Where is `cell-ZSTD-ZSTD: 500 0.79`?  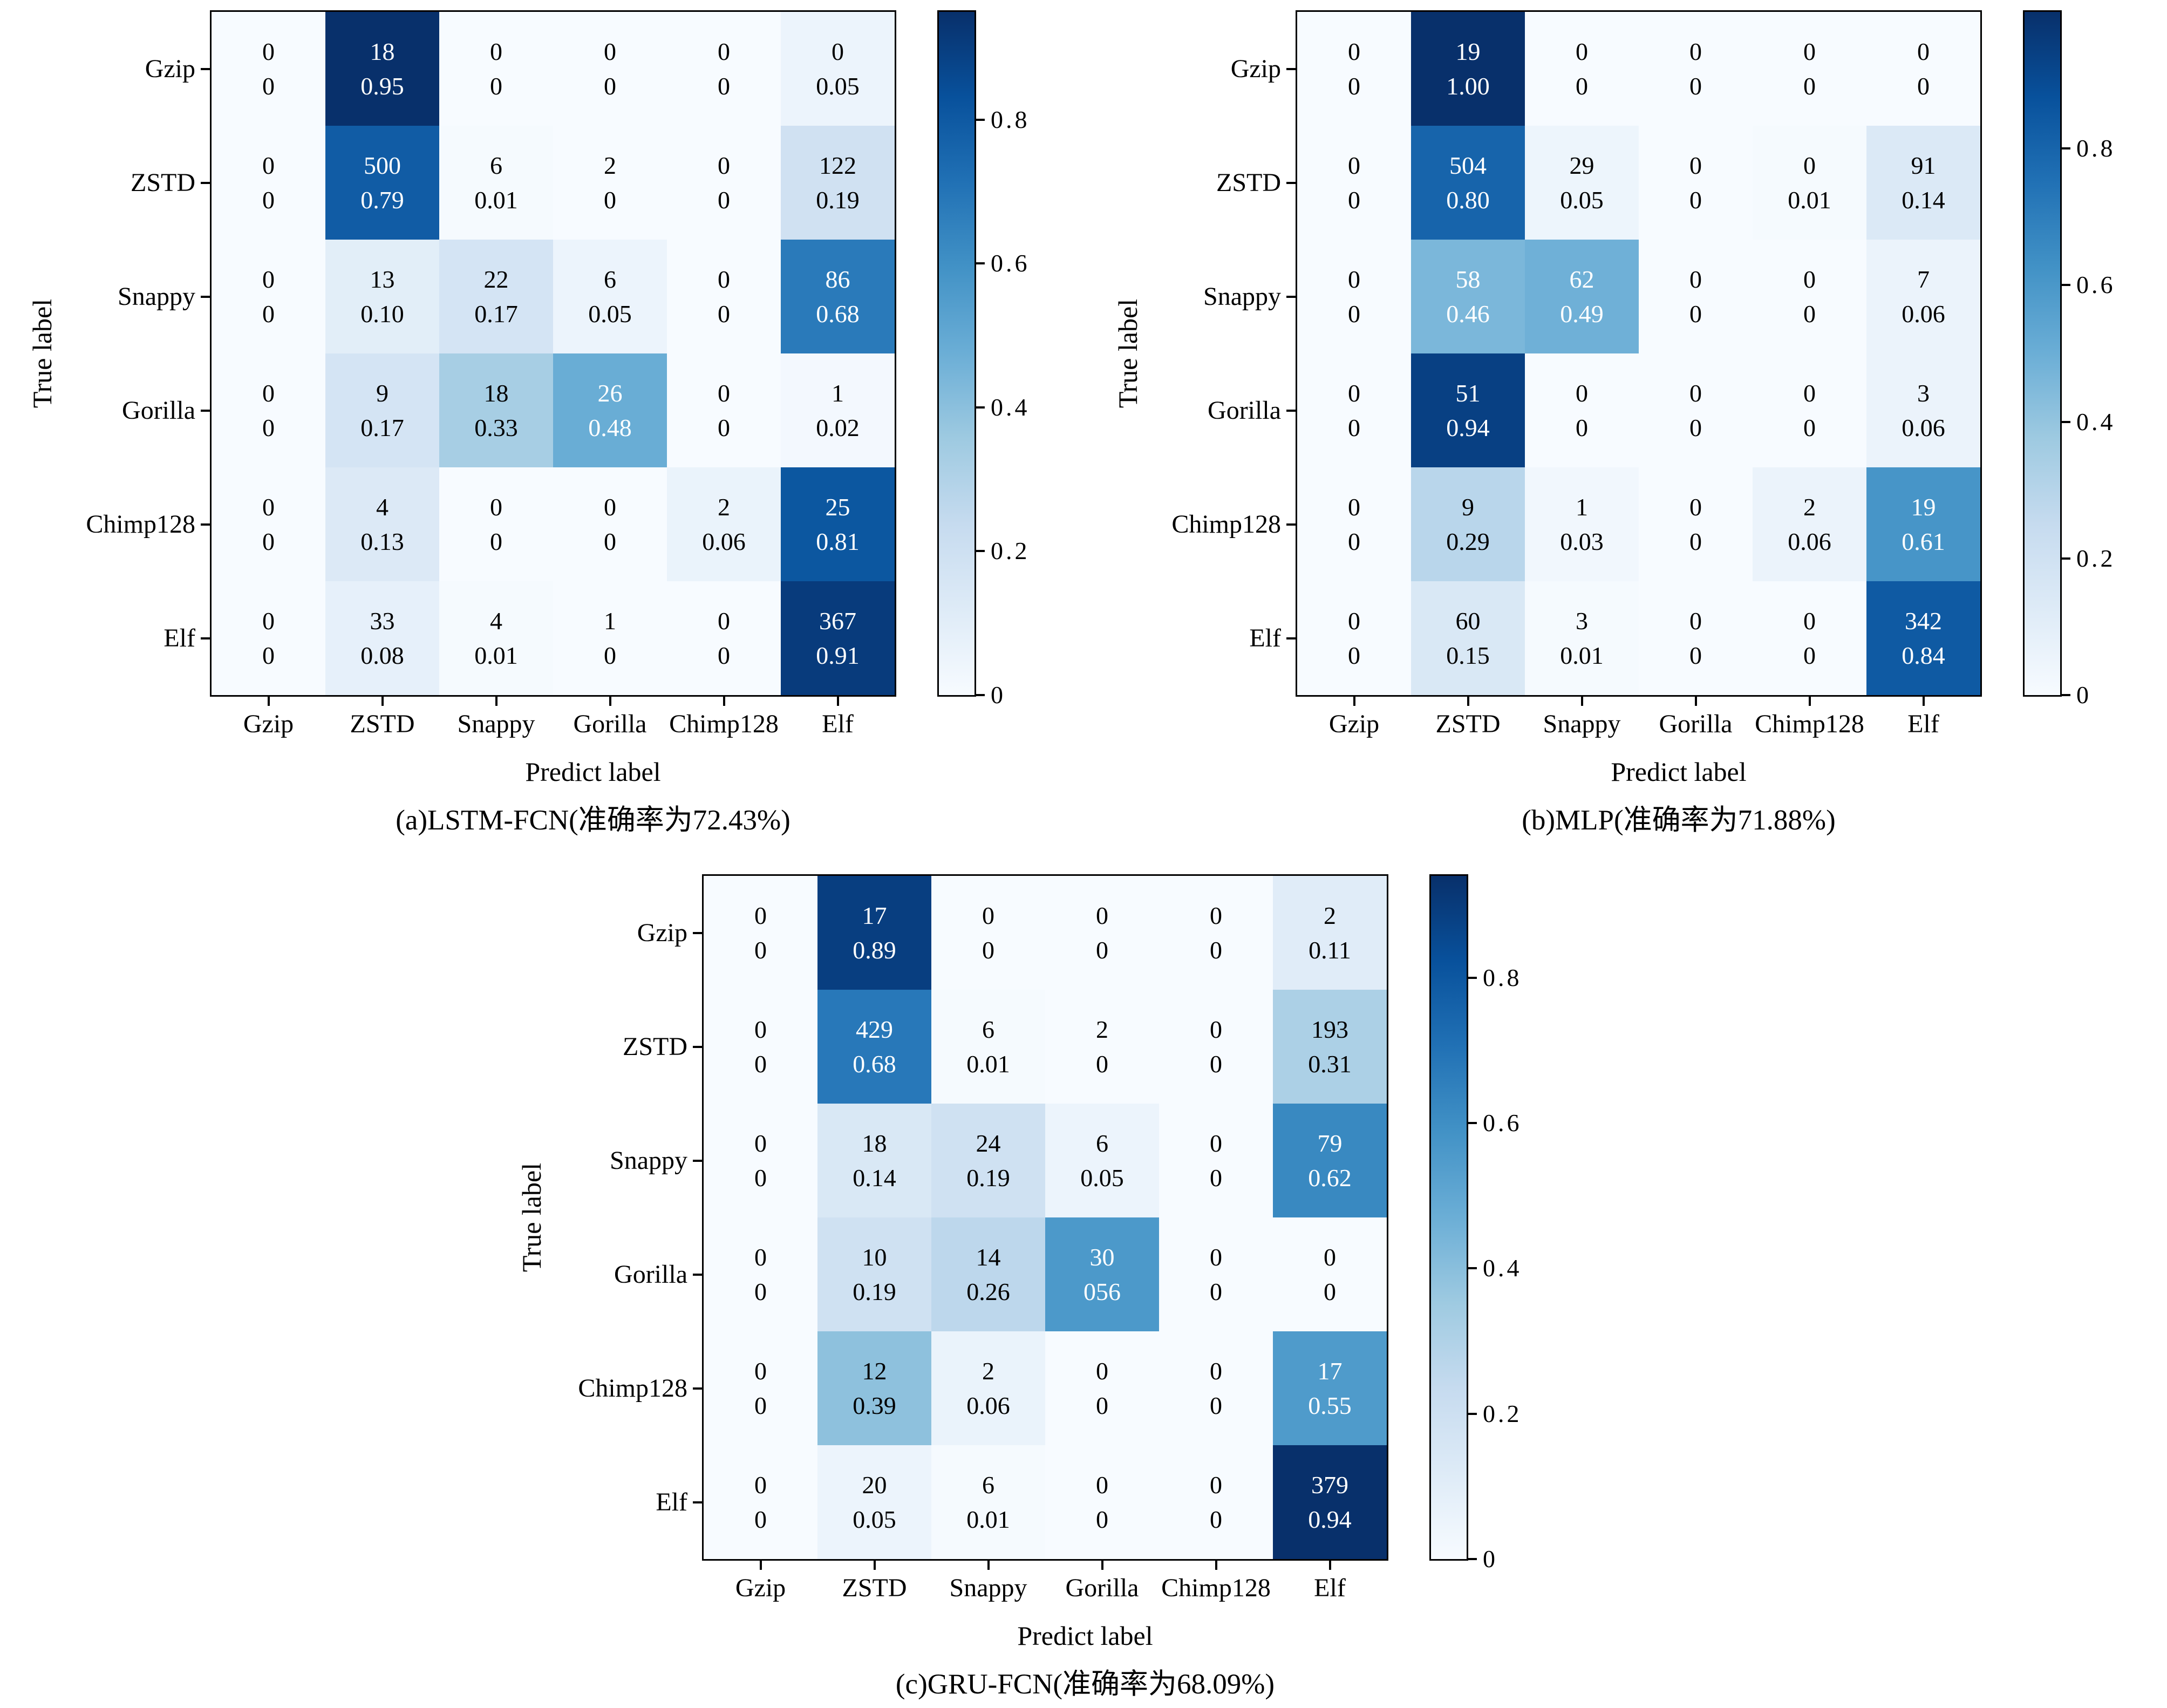
cell-ZSTD-ZSTD: 500 0.79 is located at coordinates (382, 183).